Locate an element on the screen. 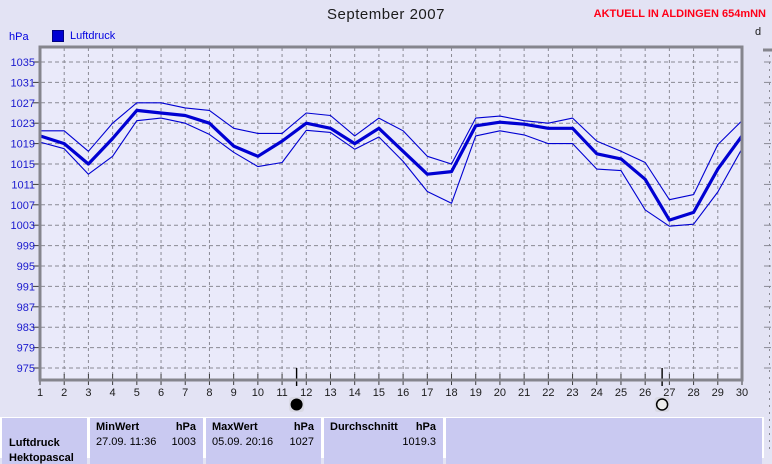 This screenshot has height=464, width=772. svg-text: 5 is located at coordinates (137, 393).